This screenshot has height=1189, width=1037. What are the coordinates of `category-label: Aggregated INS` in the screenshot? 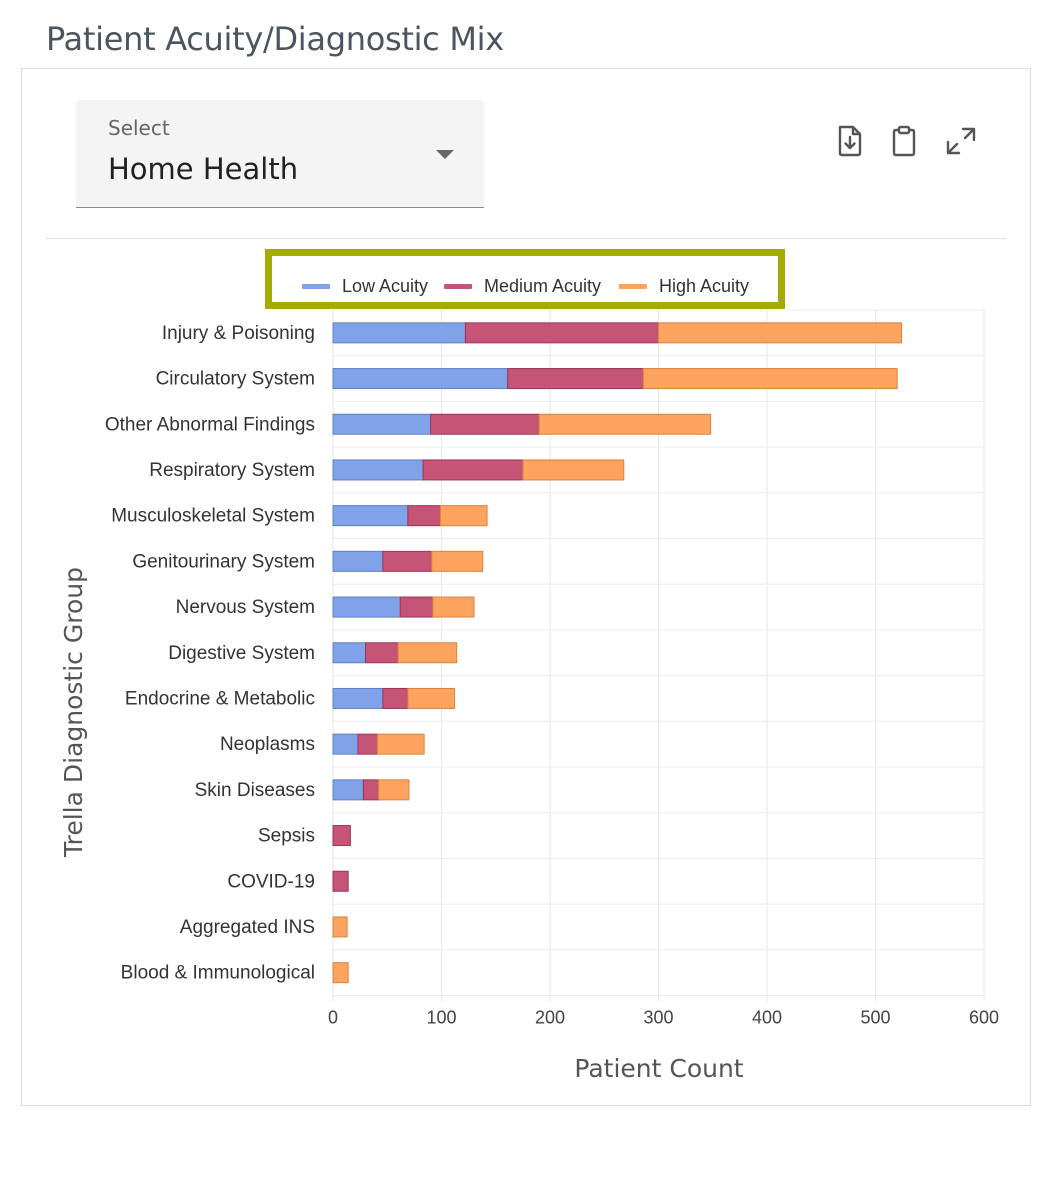 It's located at (247, 927).